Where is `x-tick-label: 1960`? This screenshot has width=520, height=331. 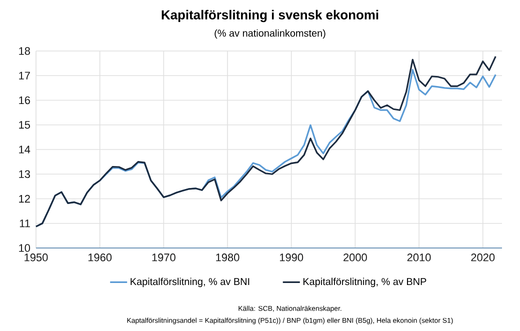 x-tick-label: 1960 is located at coordinates (100, 258).